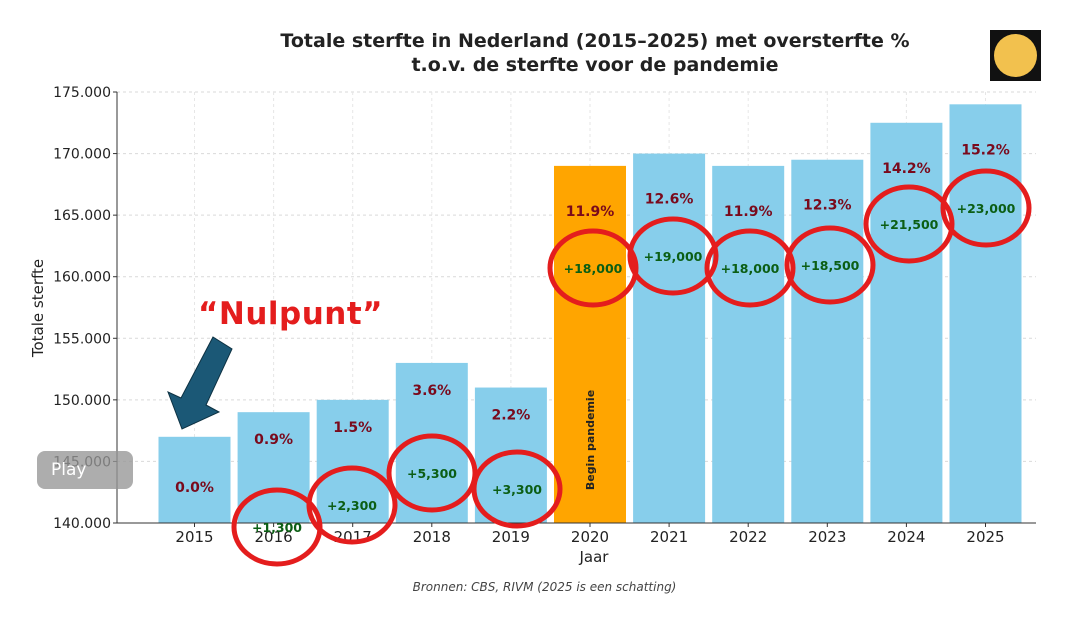  I want to click on percent-label-2021: 12.6%, so click(669, 200).